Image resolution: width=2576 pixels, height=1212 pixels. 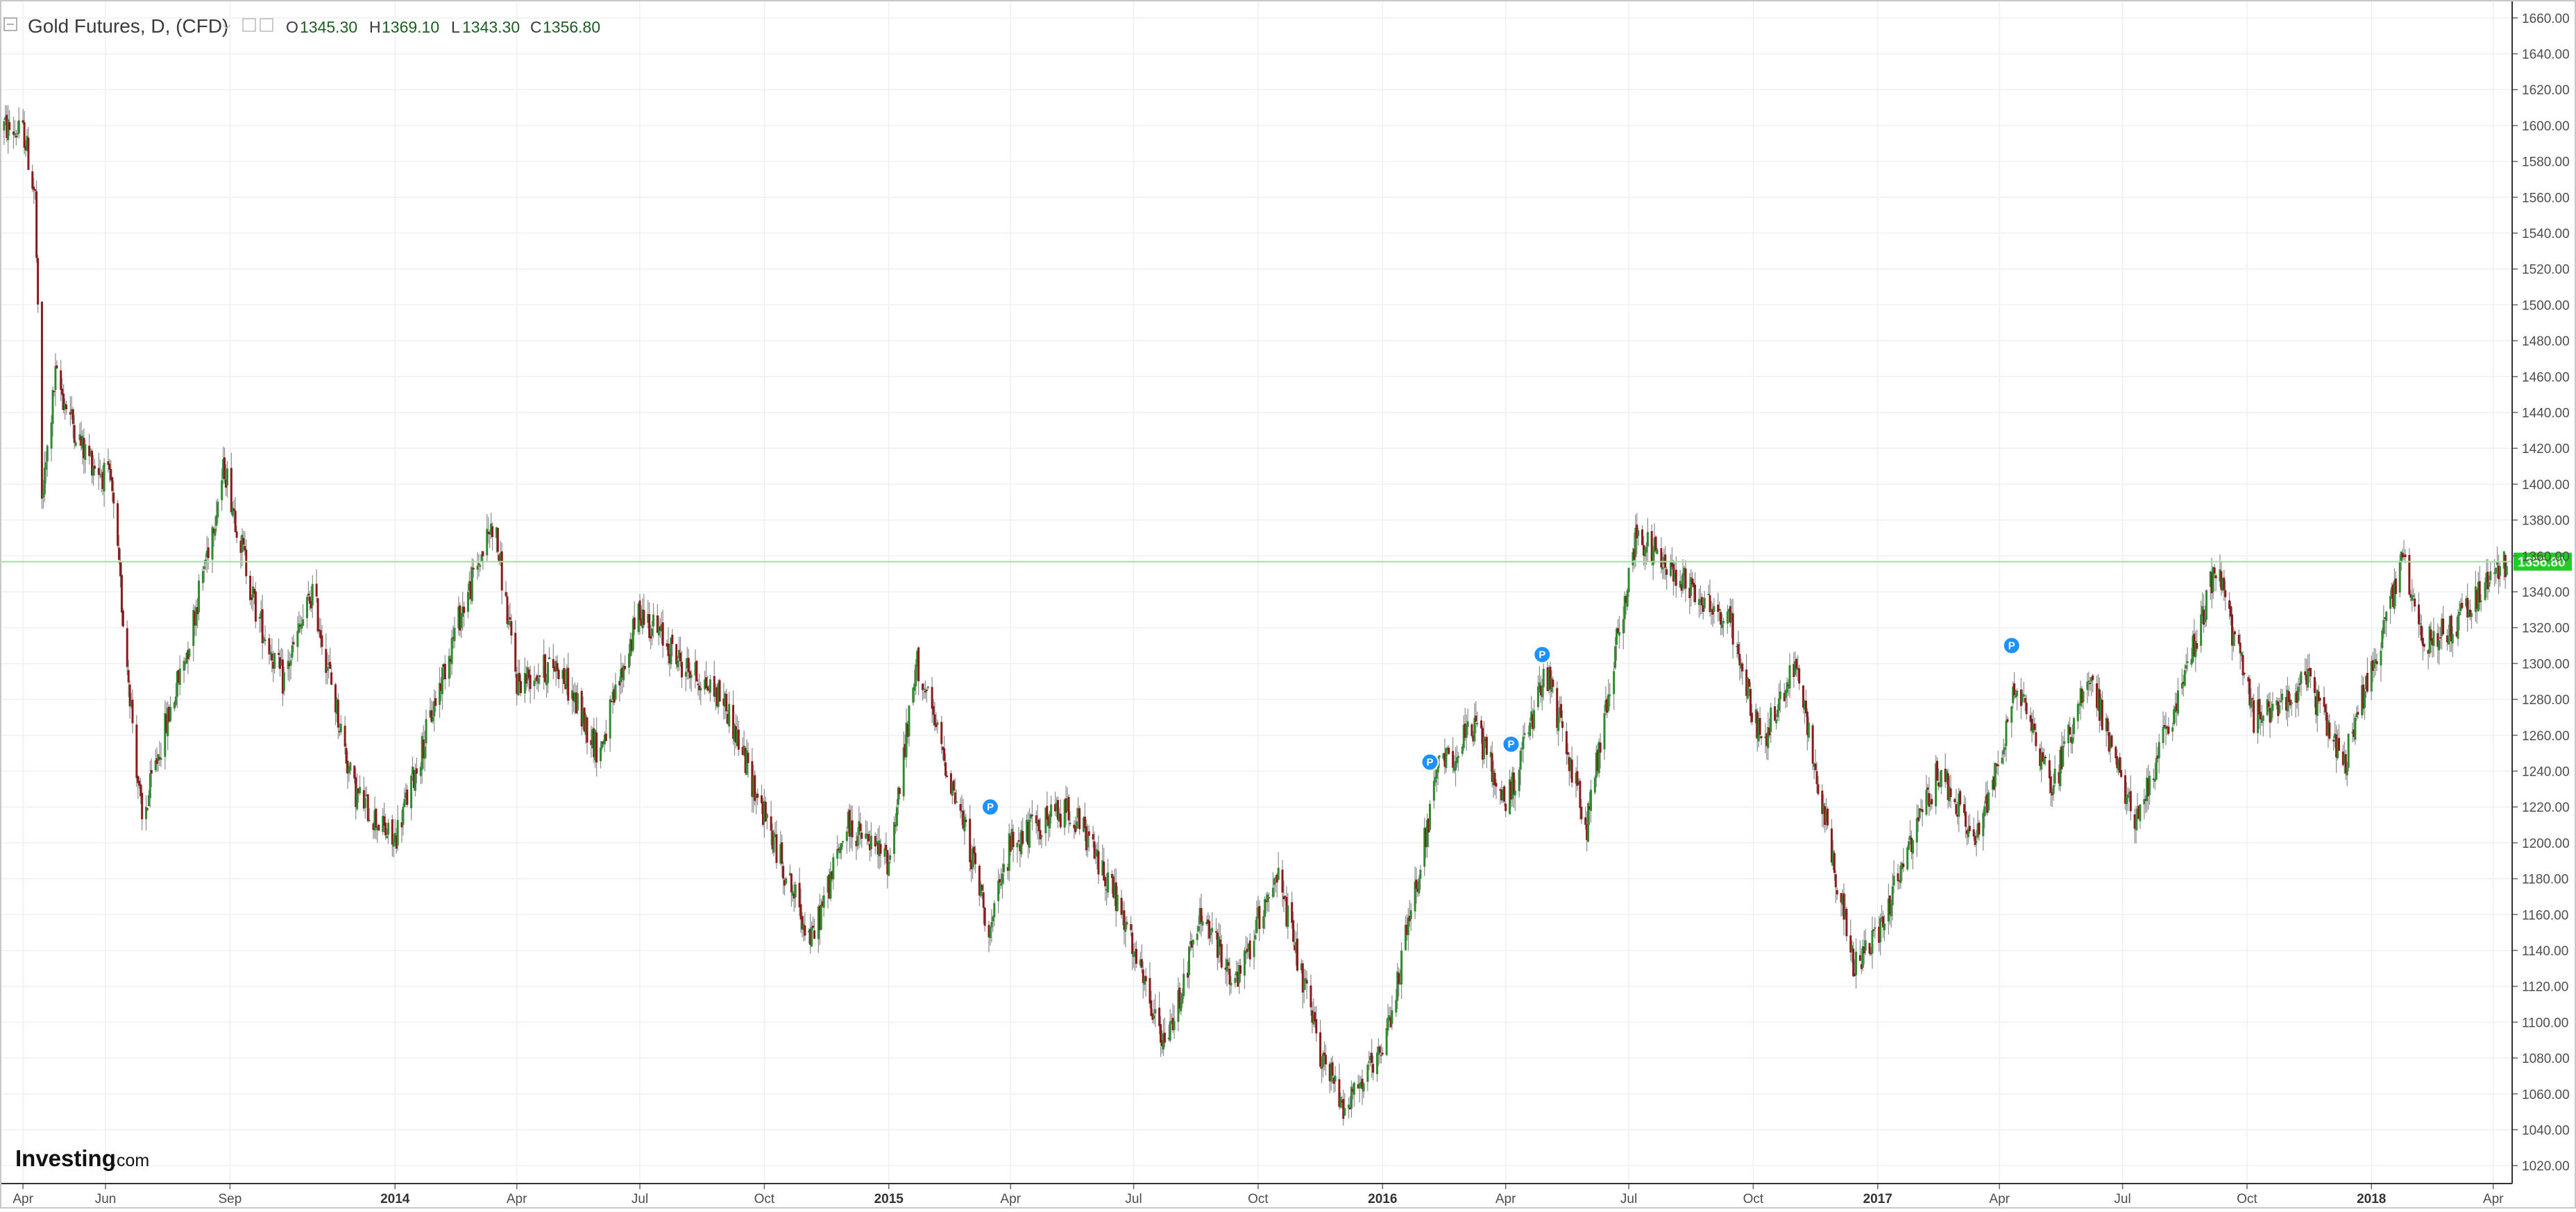 What do you see at coordinates (22, 1199) in the screenshot?
I see `time-tick-label: Apr` at bounding box center [22, 1199].